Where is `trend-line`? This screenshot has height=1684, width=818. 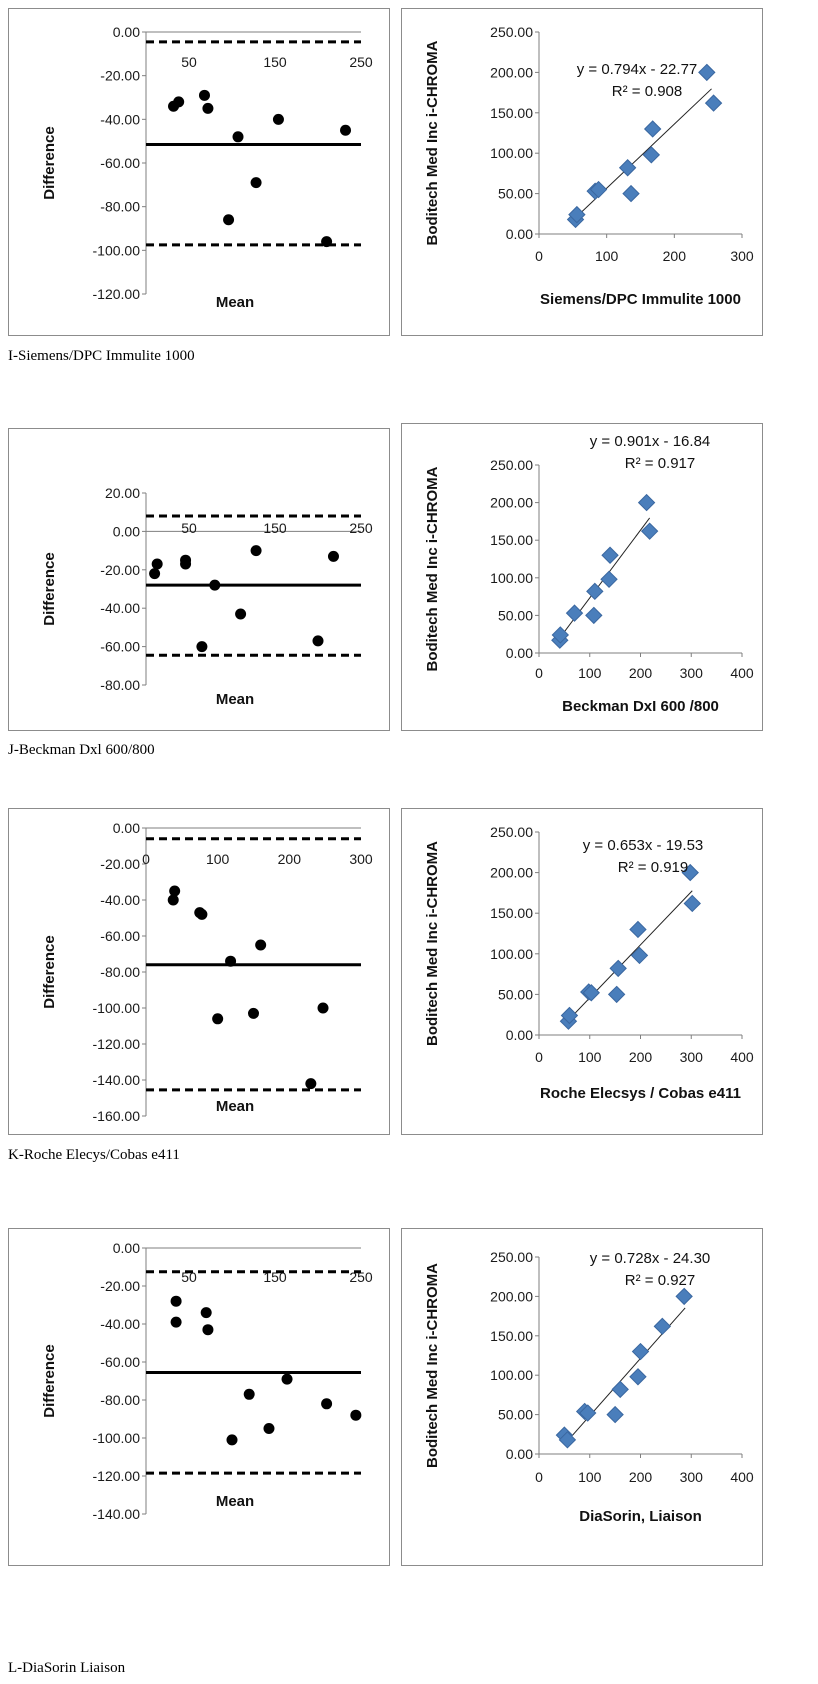 trend-line is located at coordinates (630, 955).